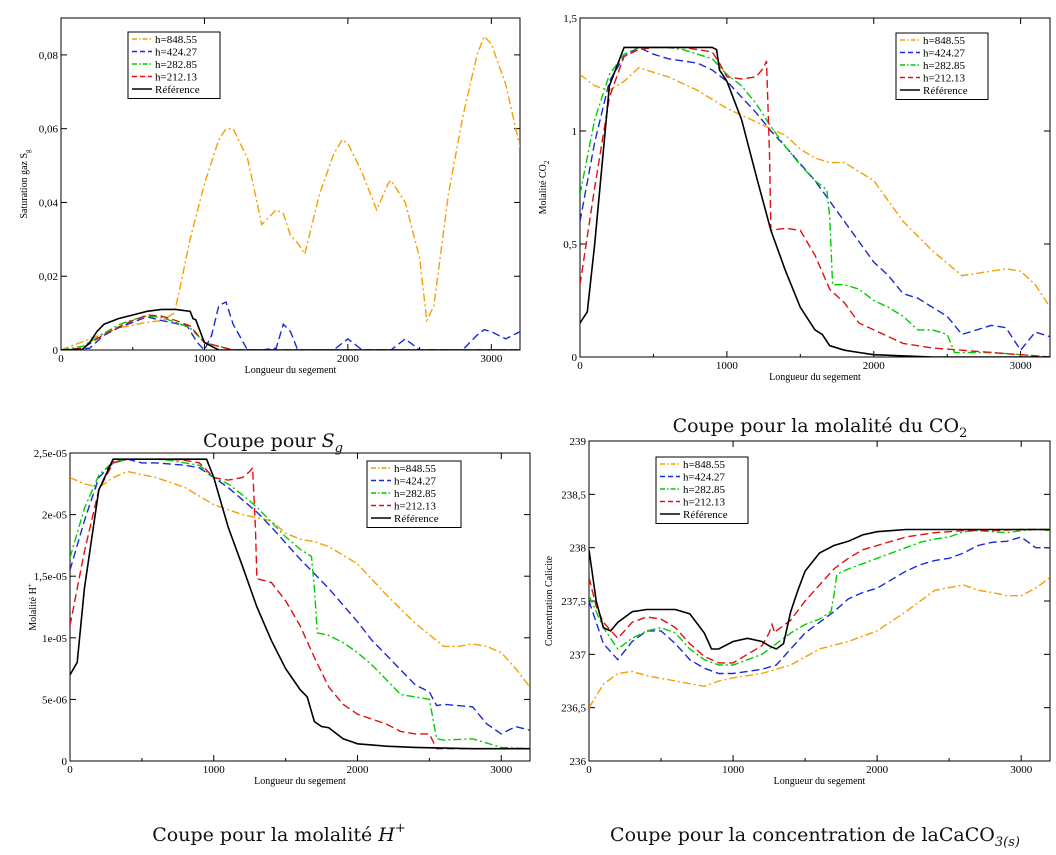 This screenshot has width=1056, height=855. What do you see at coordinates (273, 443) in the screenshot?
I see `caption-sg: Coupe pour Sg` at bounding box center [273, 443].